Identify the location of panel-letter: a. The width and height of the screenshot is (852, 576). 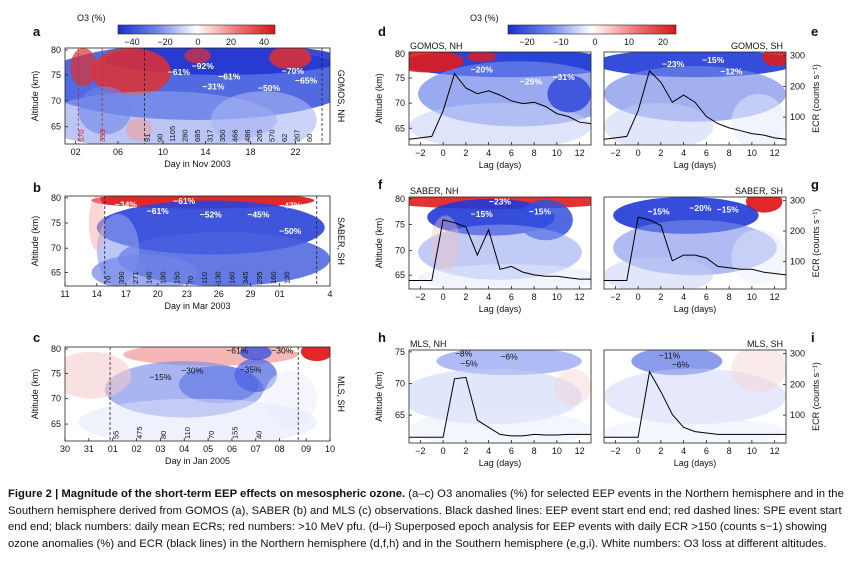
(37, 31).